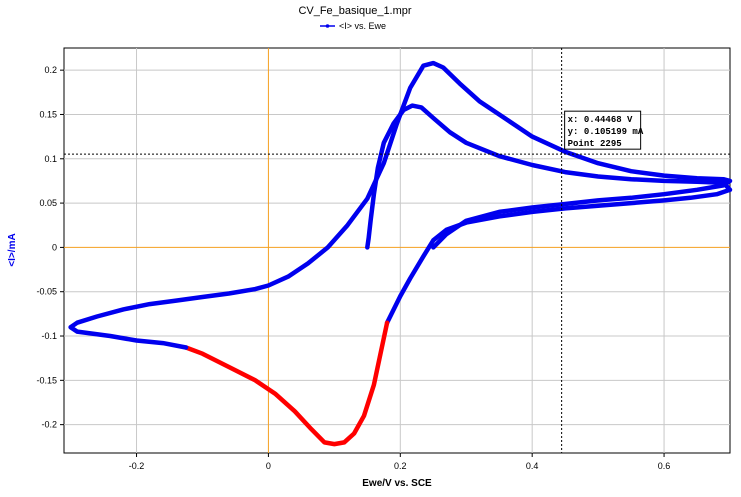 The height and width of the screenshot is (497, 741). I want to click on x-tick-label: 0.4, so click(532, 466).